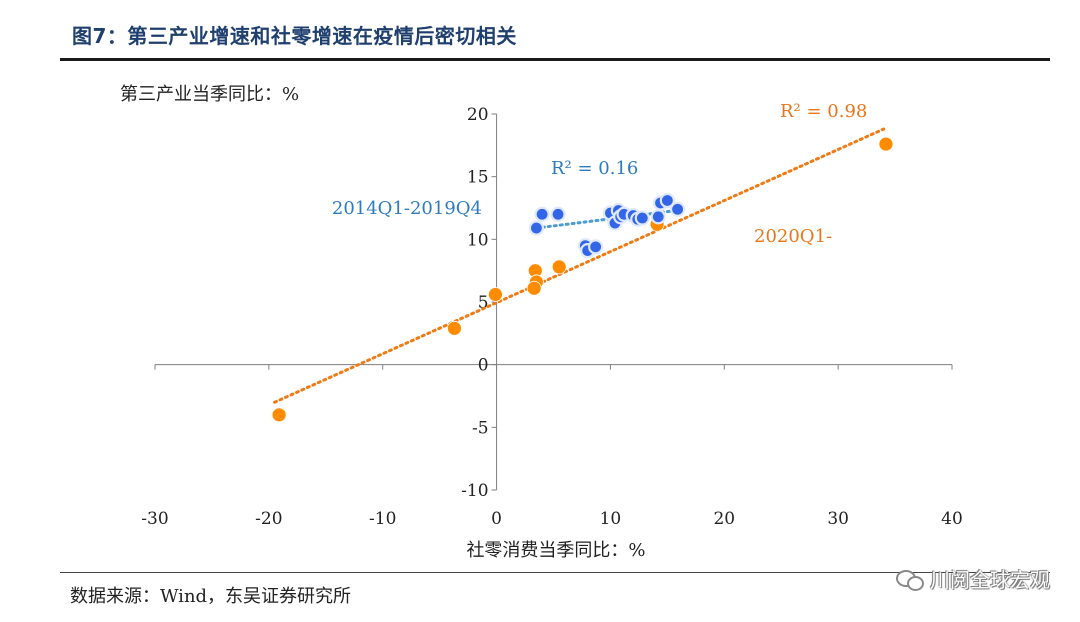  I want to click on series-label-2014-2019: 2014Q1-2019Q4, so click(407, 208).